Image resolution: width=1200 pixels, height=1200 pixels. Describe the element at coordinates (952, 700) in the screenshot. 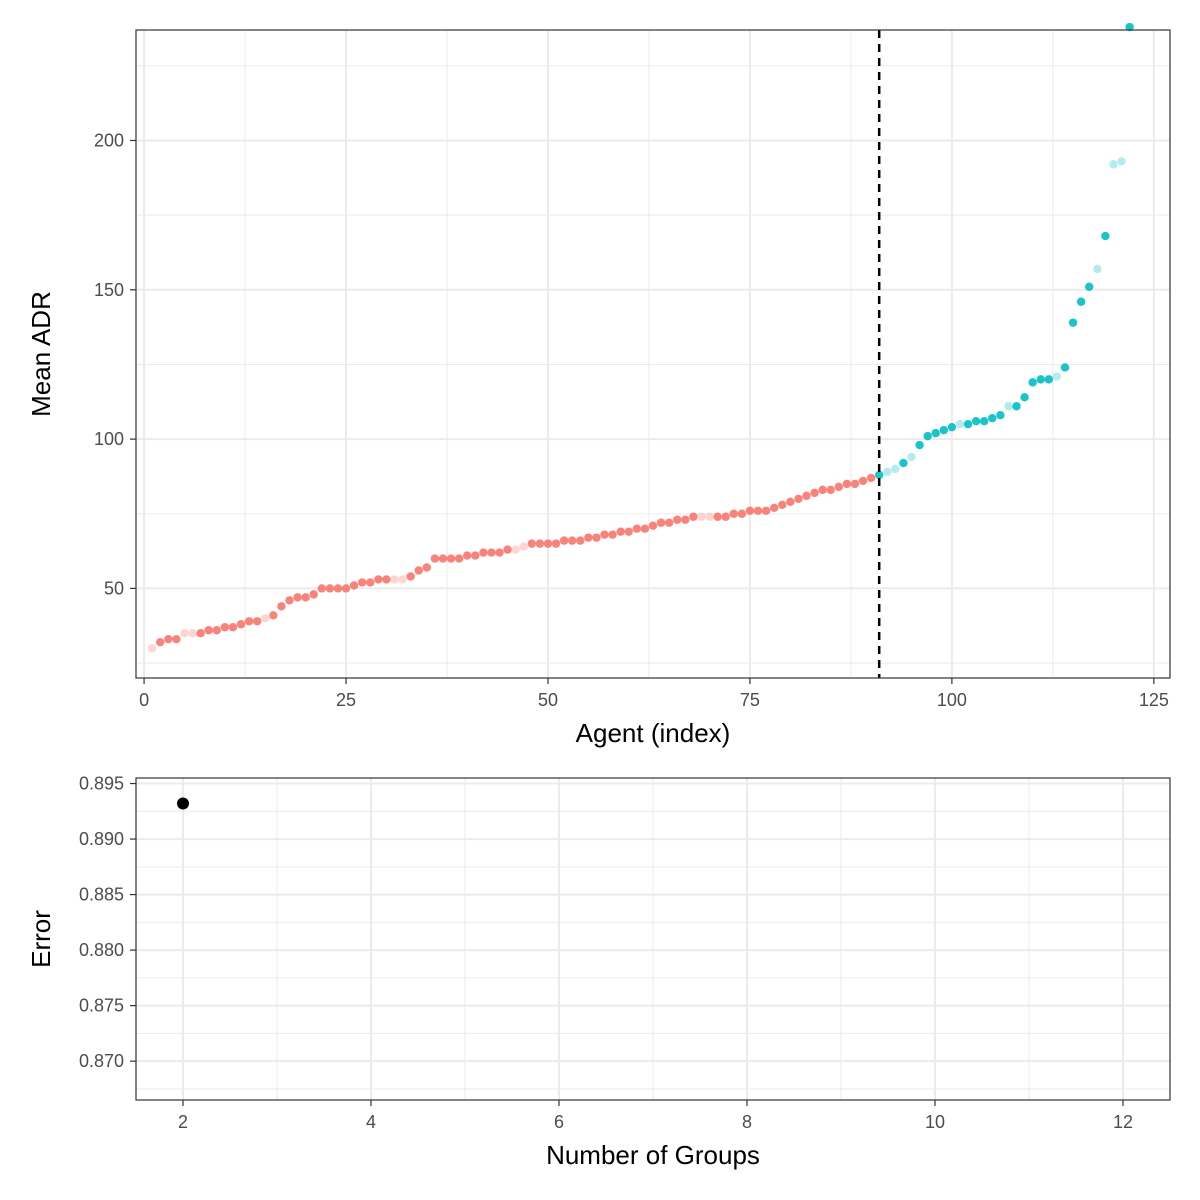

I see `x-tick-label: 100` at that location.